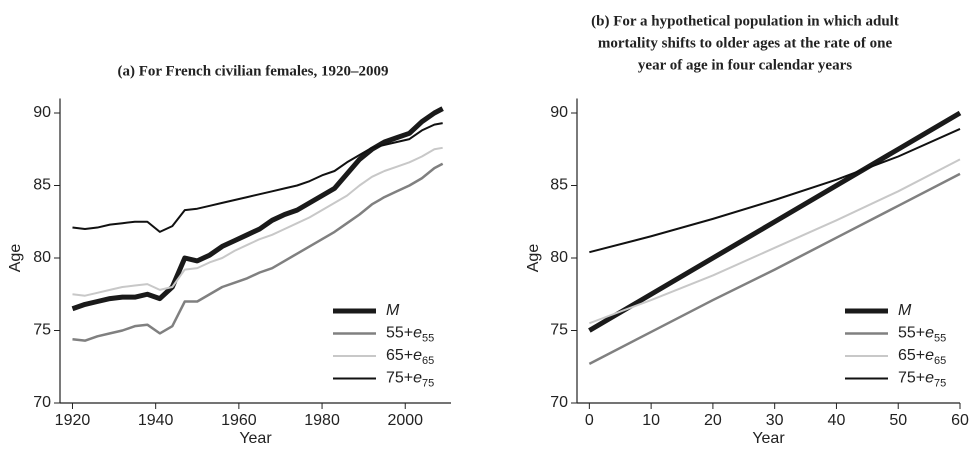  I want to click on x-tick-label: 30, so click(775, 420).